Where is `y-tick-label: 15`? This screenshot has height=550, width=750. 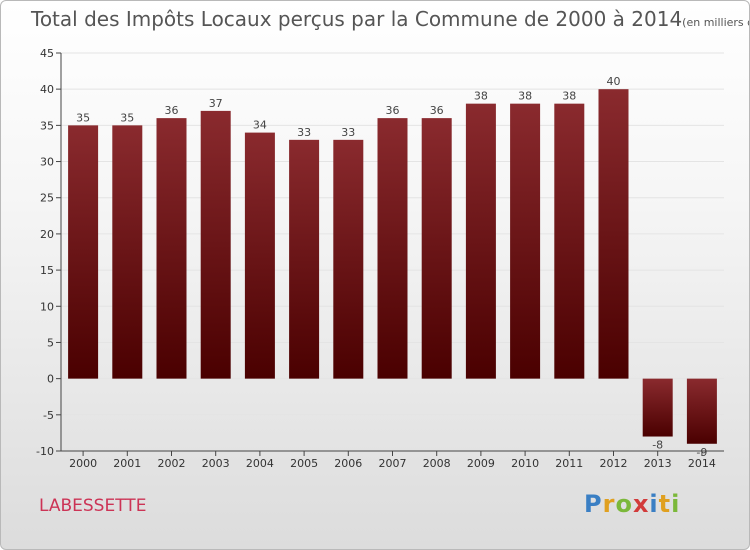 y-tick-label: 15 is located at coordinates (47, 270).